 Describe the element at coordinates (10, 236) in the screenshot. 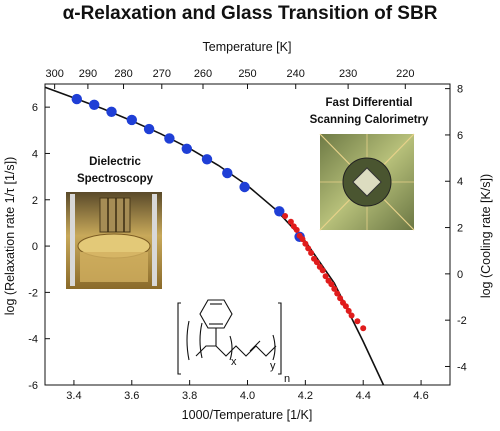

I see `y-axis-label: log (Relaxation rate 1/τ [1/s])` at that location.